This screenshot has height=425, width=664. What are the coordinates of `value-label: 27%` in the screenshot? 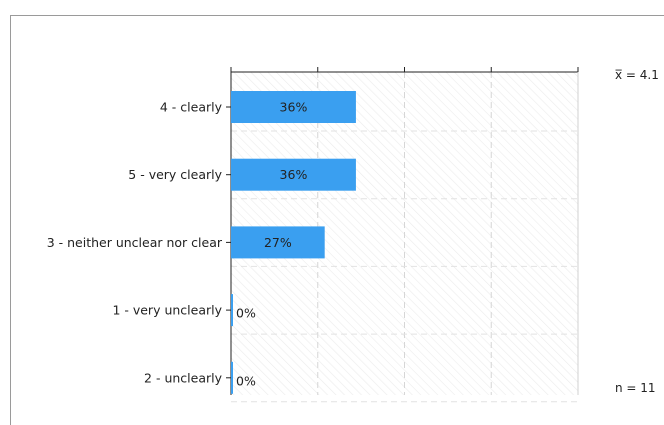 It's located at (278, 242).